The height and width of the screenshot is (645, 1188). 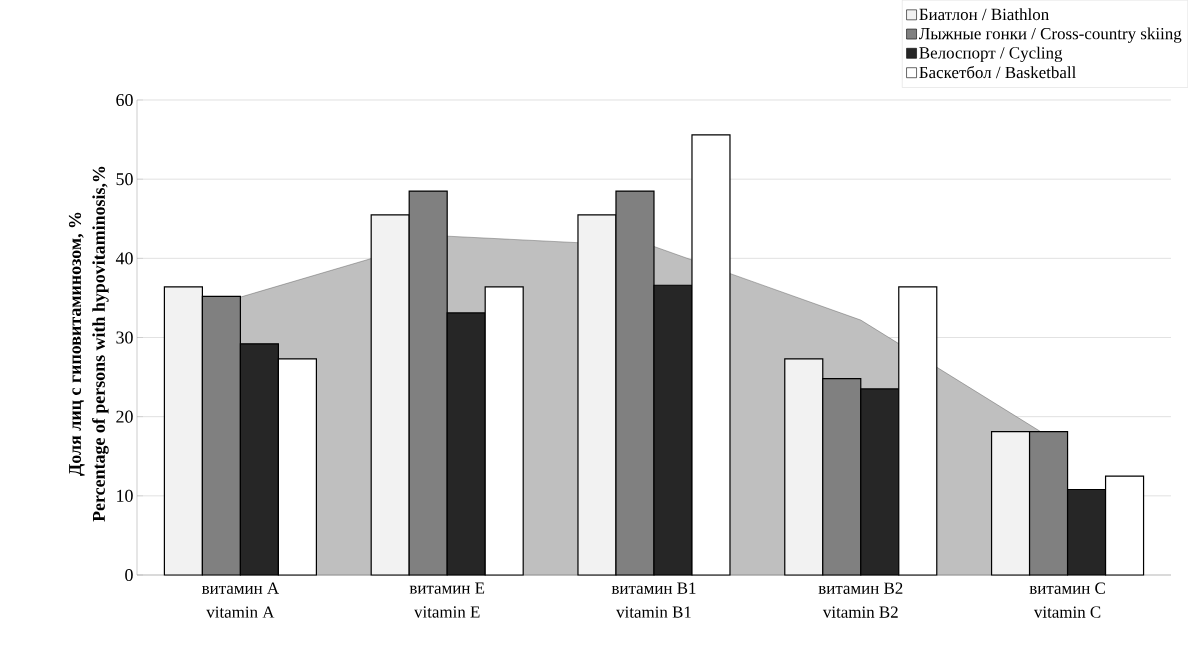 What do you see at coordinates (997, 72) in the screenshot?
I see `legend-label: Баскетбол / Basketball` at bounding box center [997, 72].